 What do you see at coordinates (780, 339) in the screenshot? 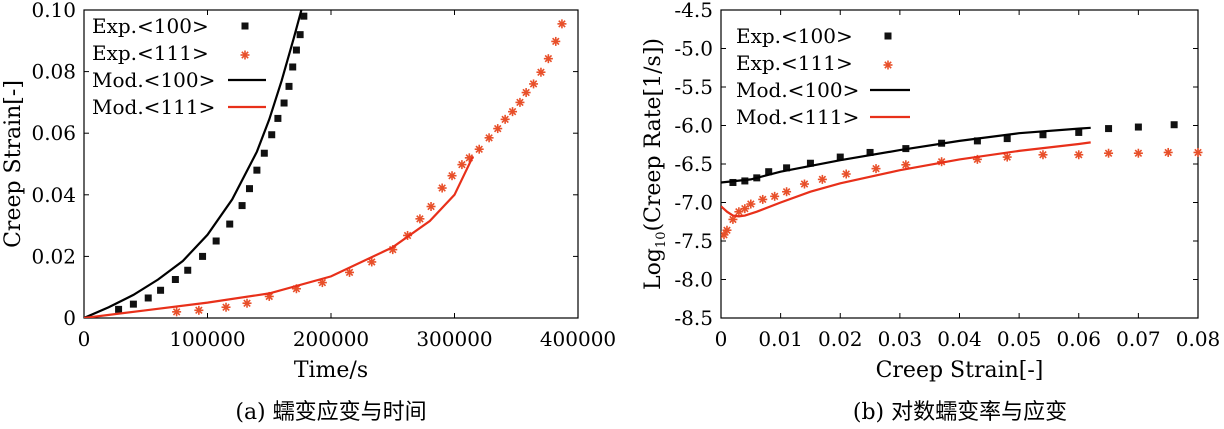
I see `x-tick-label: 0.01` at bounding box center [780, 339].